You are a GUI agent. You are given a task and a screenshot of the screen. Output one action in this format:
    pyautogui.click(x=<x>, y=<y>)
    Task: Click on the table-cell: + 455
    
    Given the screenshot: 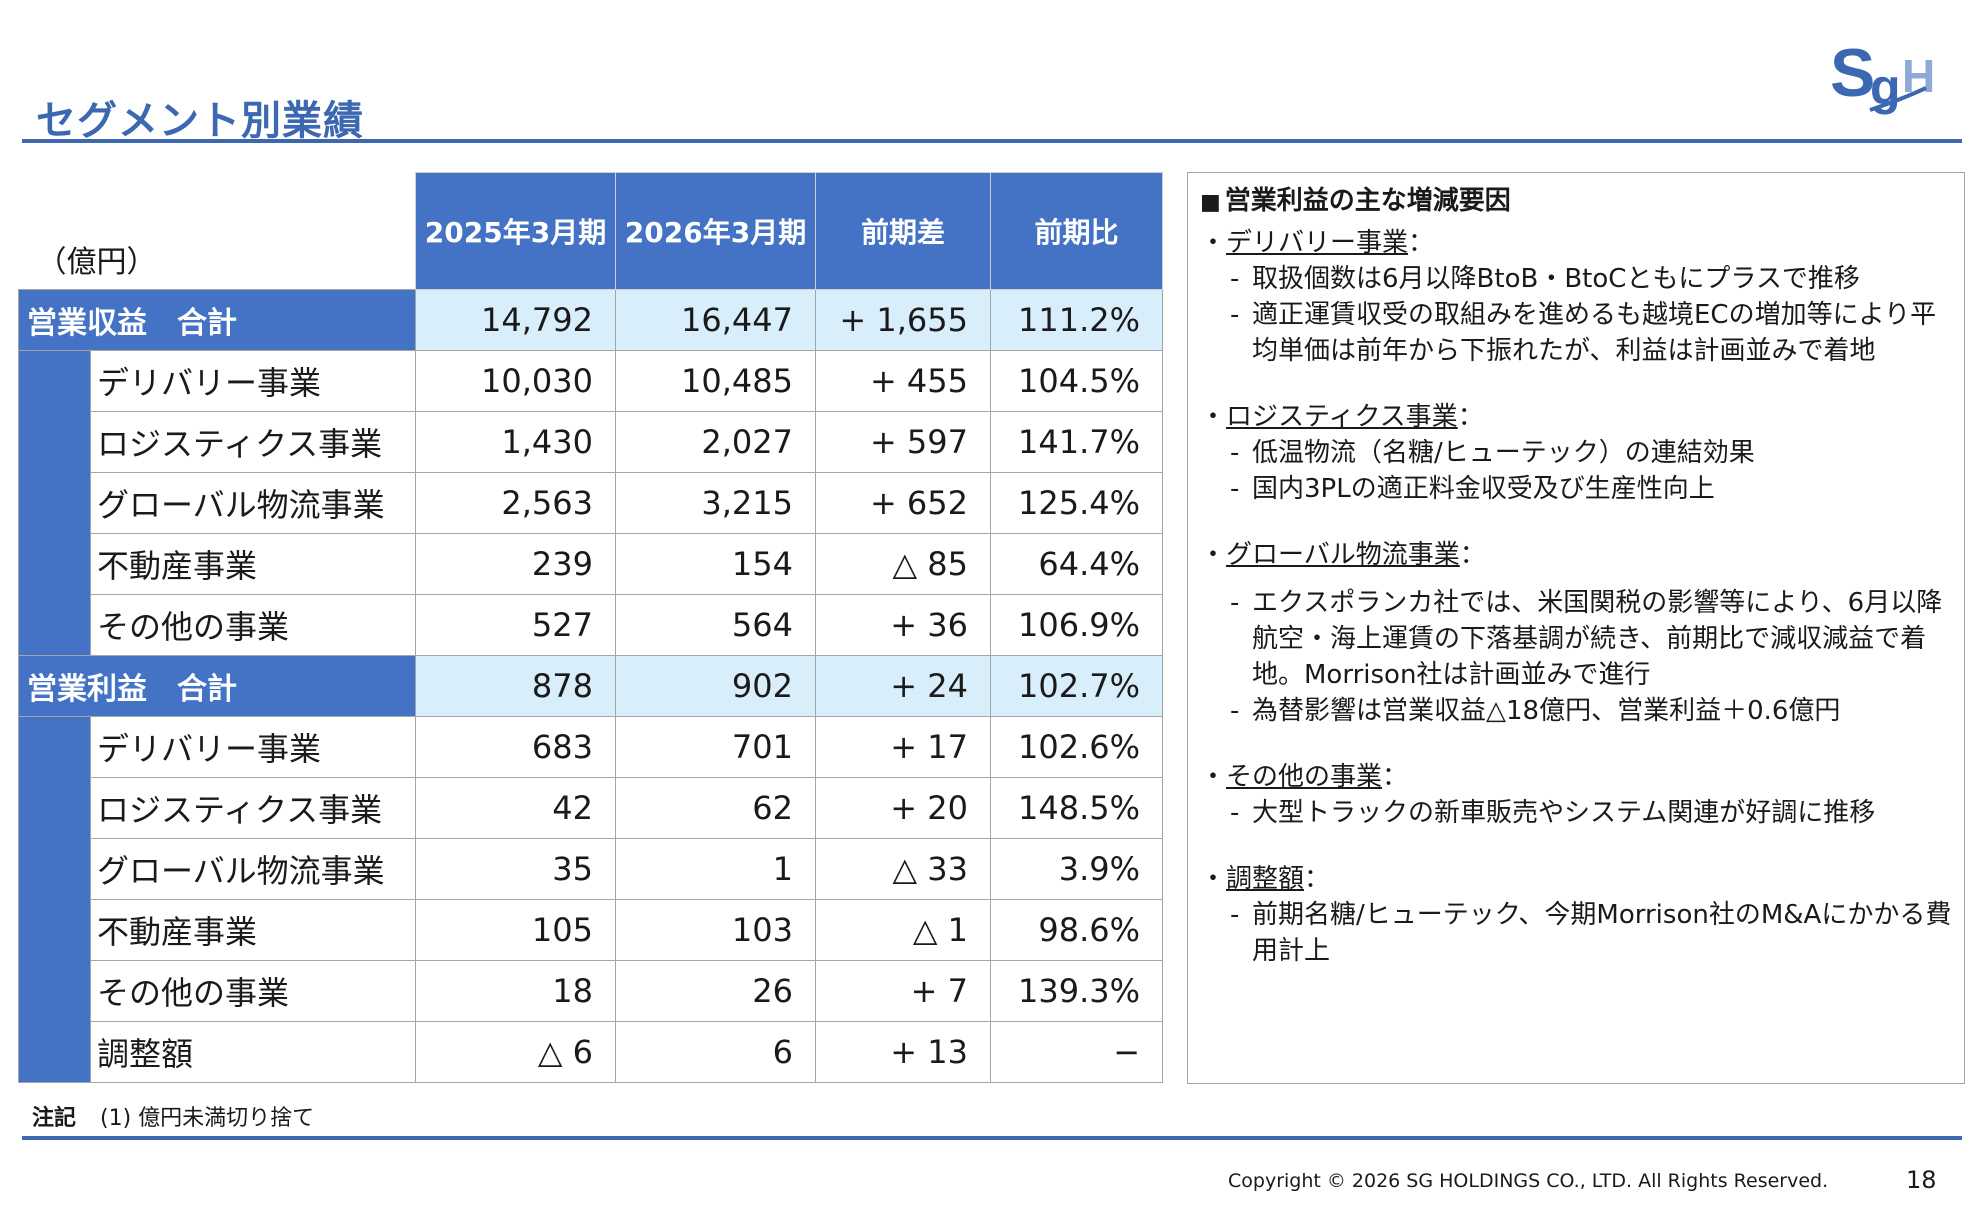 What is the action you would take?
    pyautogui.click(x=903, y=380)
    